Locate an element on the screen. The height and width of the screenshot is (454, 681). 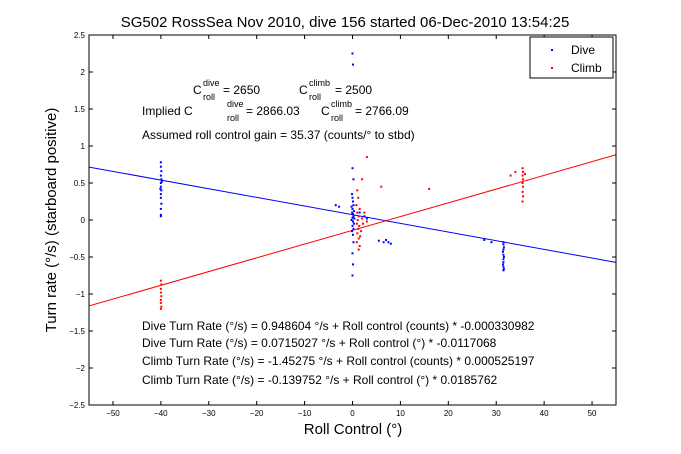
y-tick-label: −2 is located at coordinates (81, 368).